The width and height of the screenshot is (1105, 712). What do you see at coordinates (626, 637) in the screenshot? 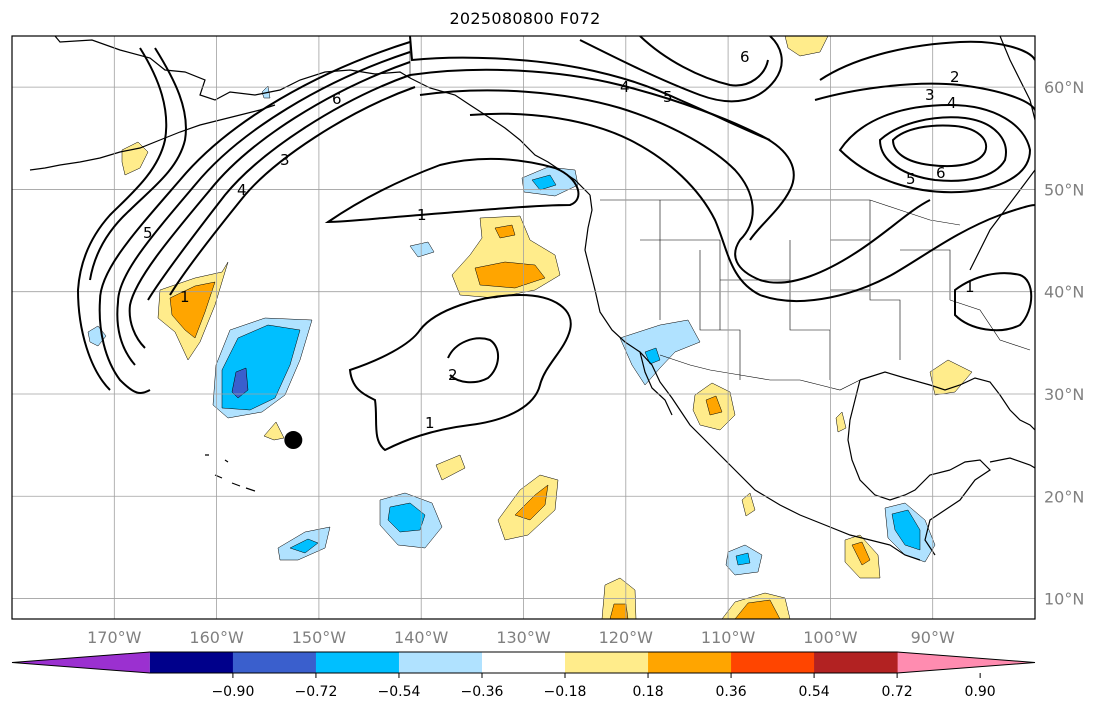
I see `lon-tick-label: 120°W` at bounding box center [626, 637].